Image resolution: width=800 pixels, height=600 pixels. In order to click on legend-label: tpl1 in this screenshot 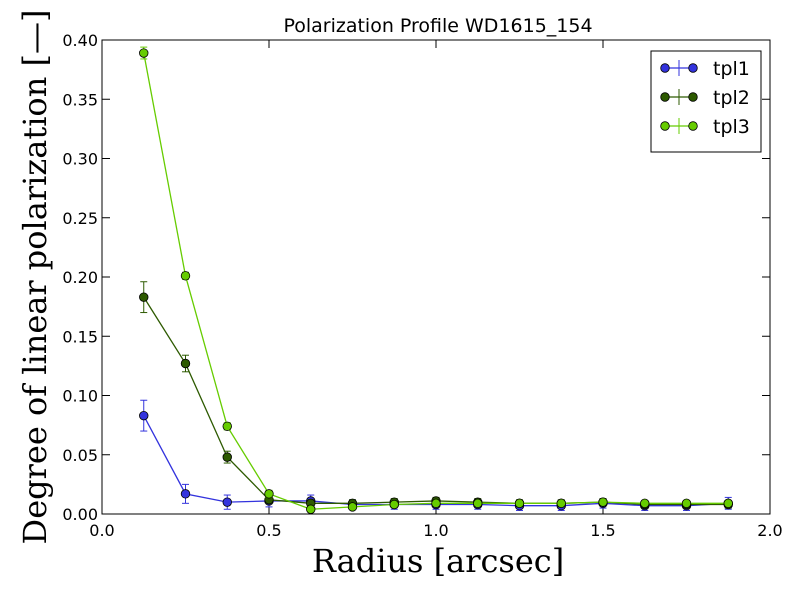, I will do `click(731, 69)`.